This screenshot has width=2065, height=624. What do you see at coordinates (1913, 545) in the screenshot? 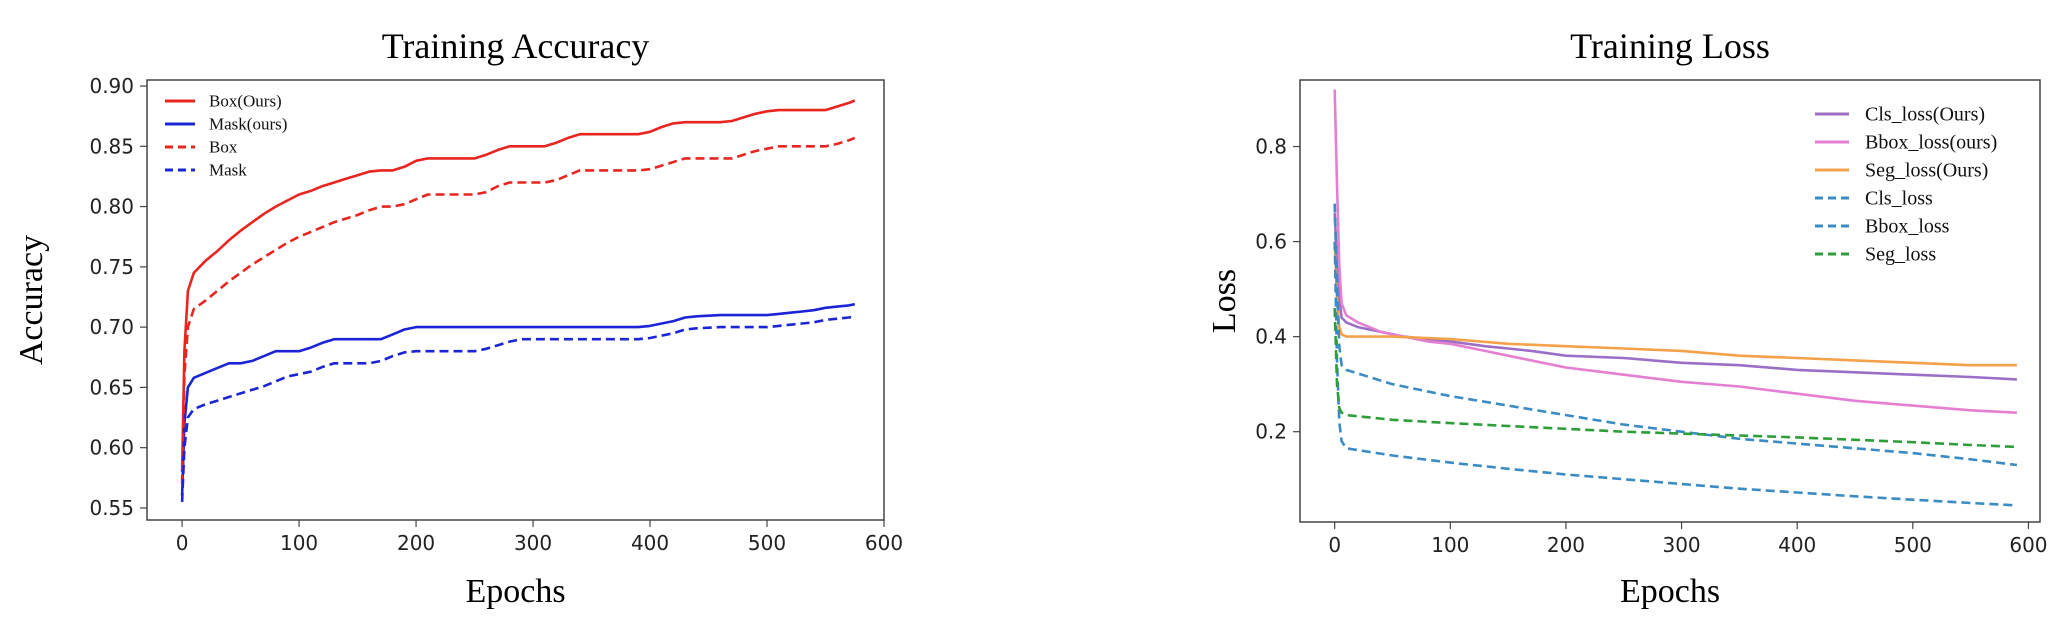
I see `loss-x-tick-label: 500` at bounding box center [1913, 545].